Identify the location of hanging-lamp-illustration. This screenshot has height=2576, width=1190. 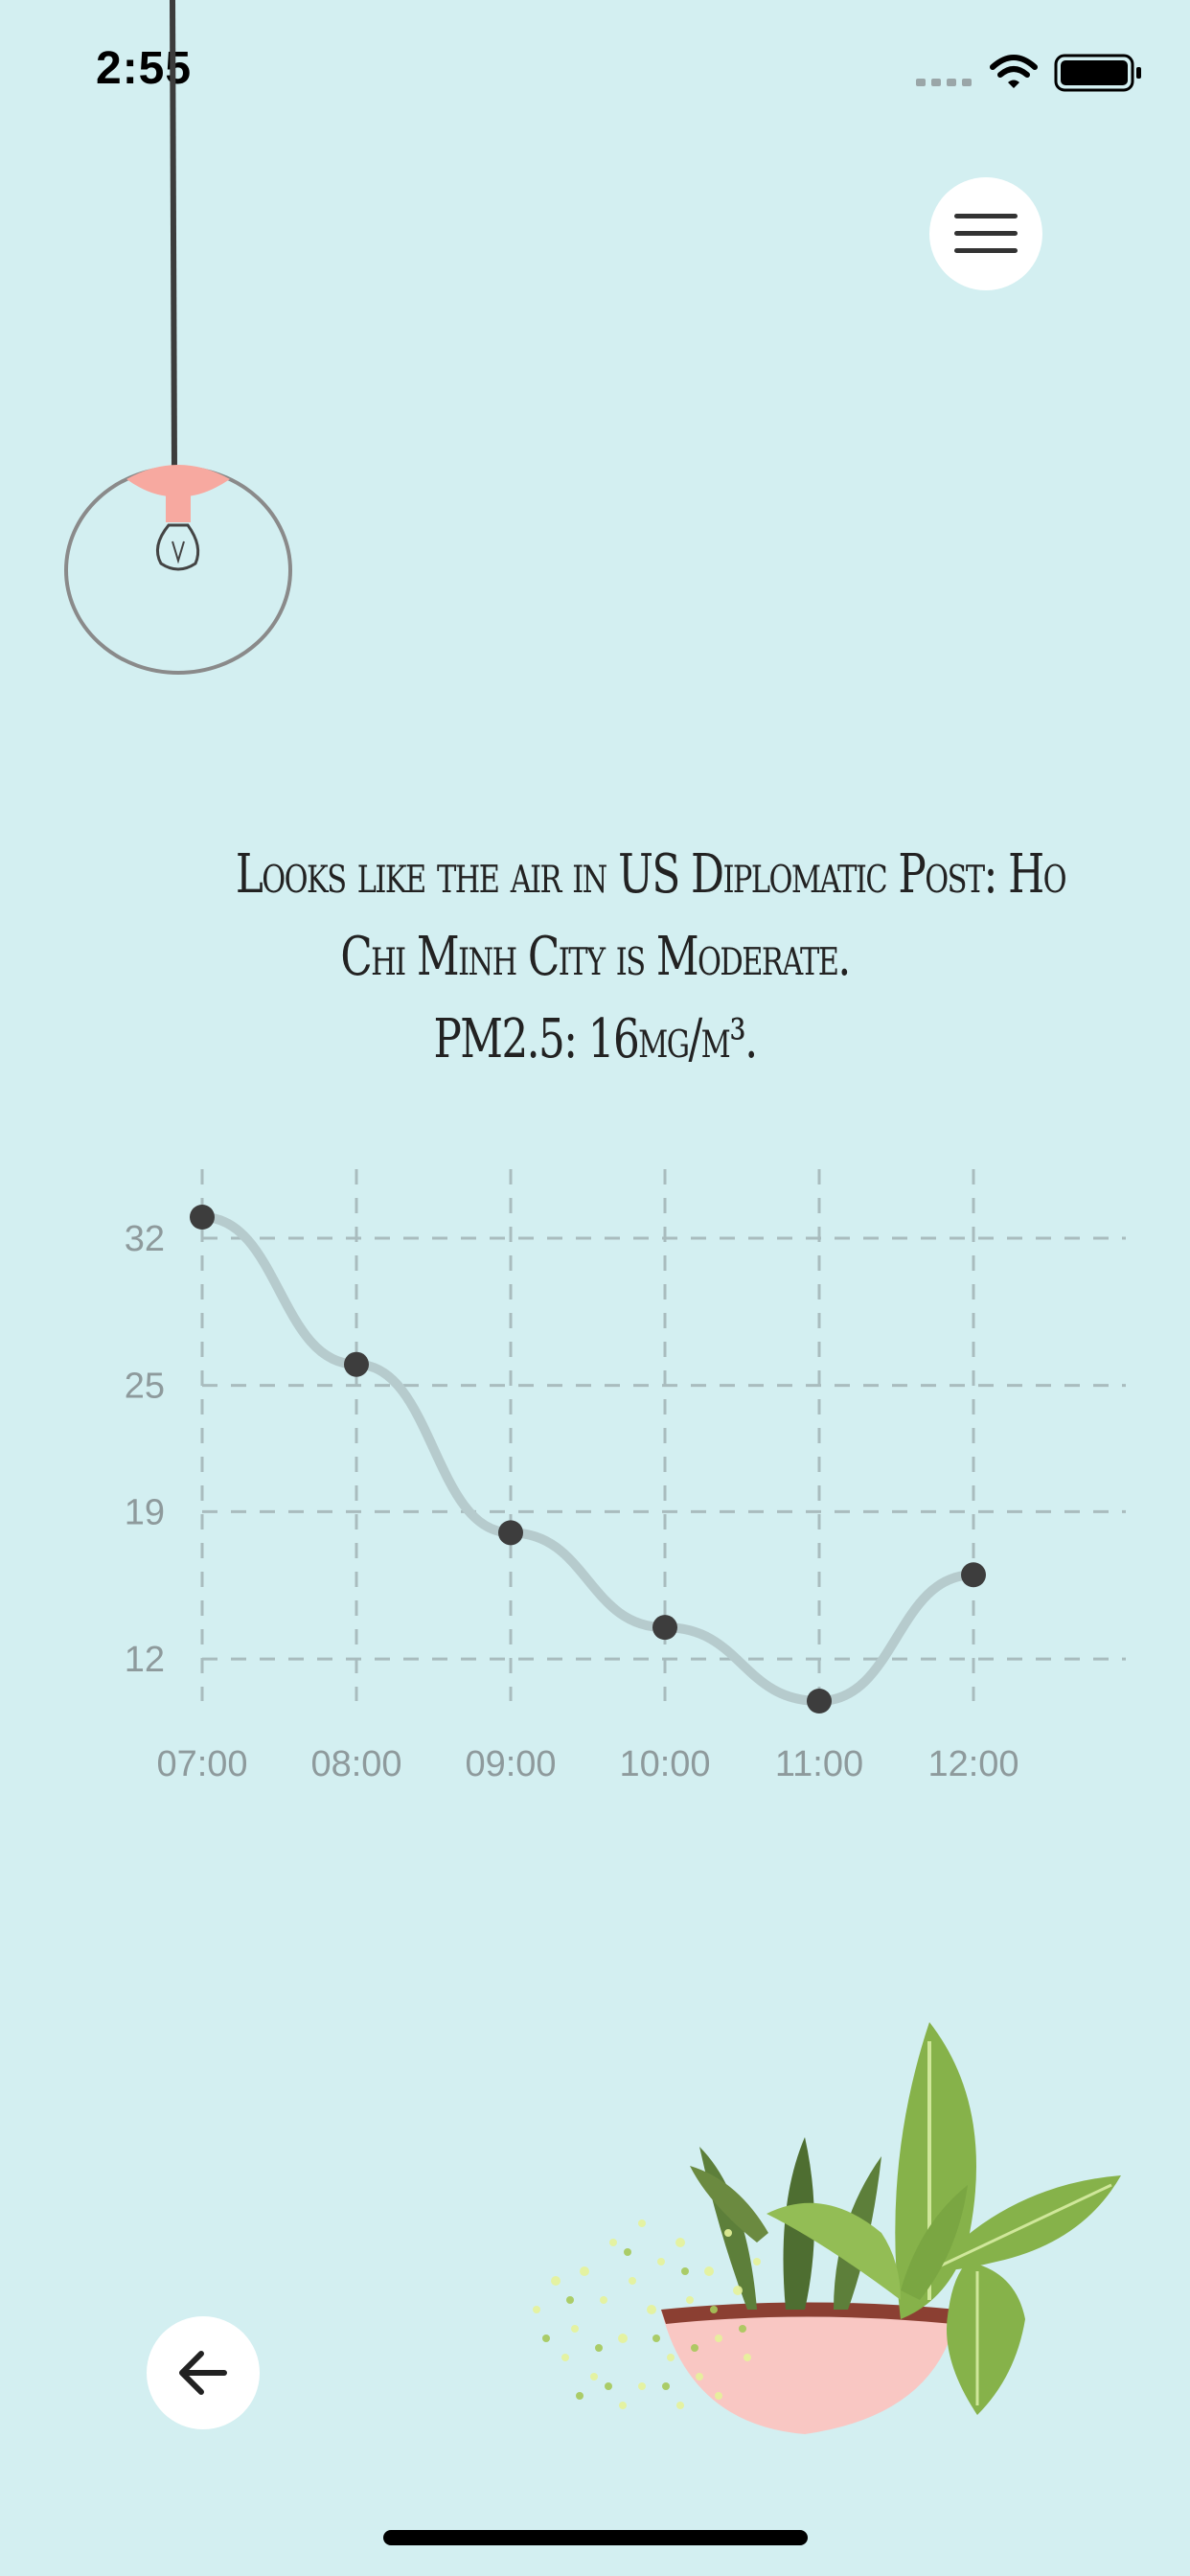
(178, 337).